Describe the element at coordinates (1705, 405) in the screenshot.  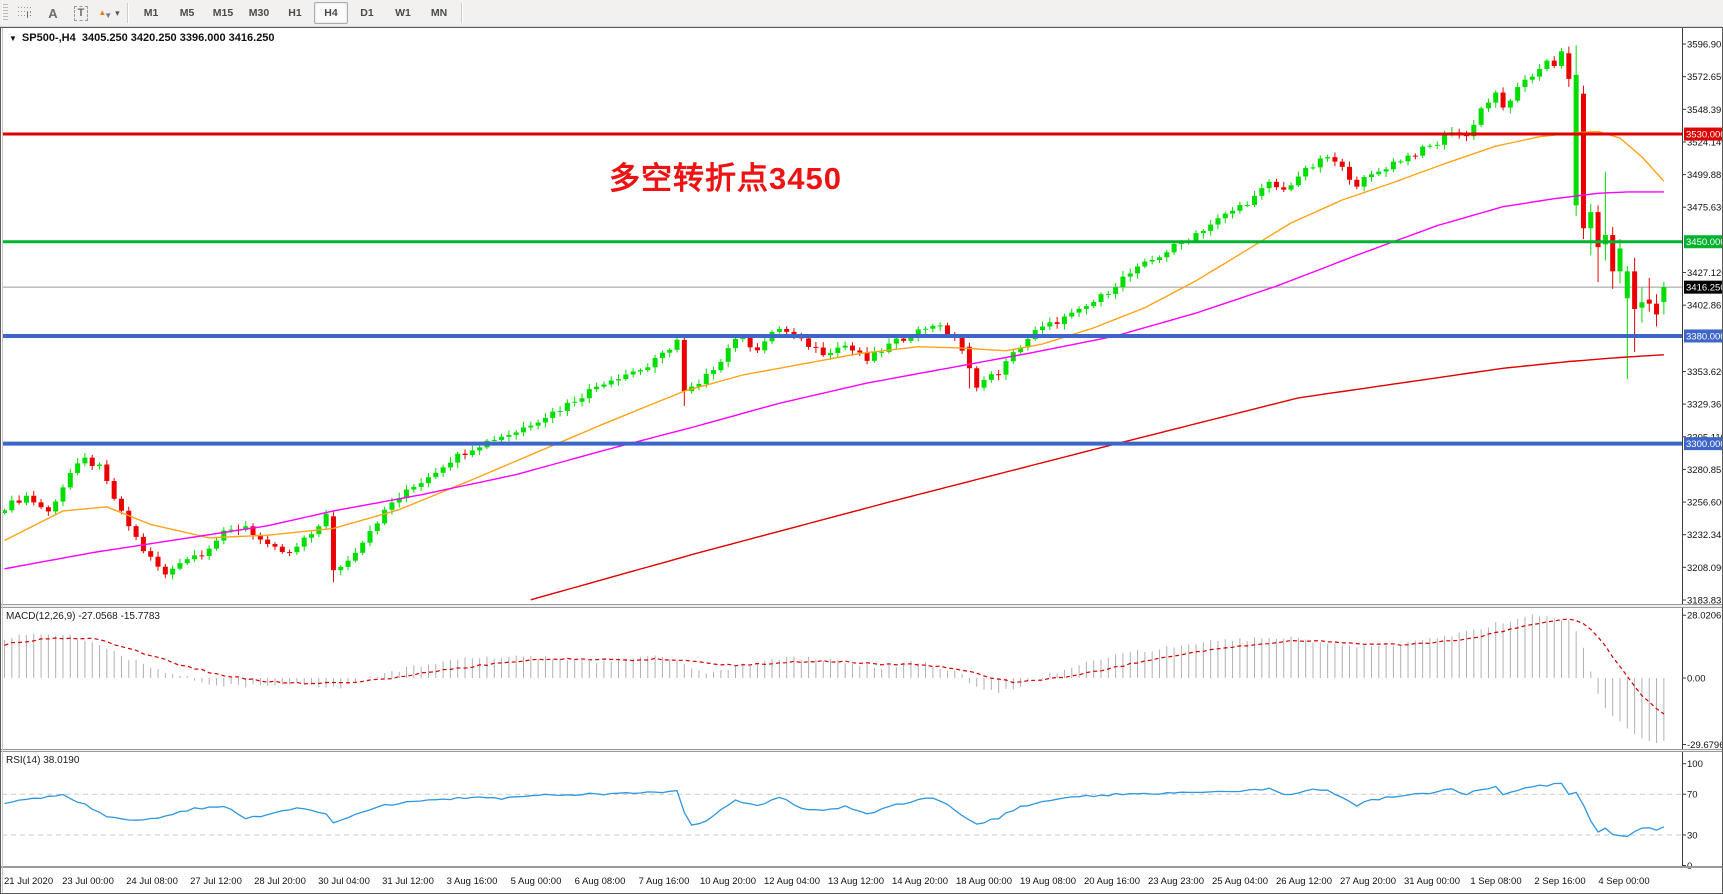
I see `price-tick-label: 3329.365` at that location.